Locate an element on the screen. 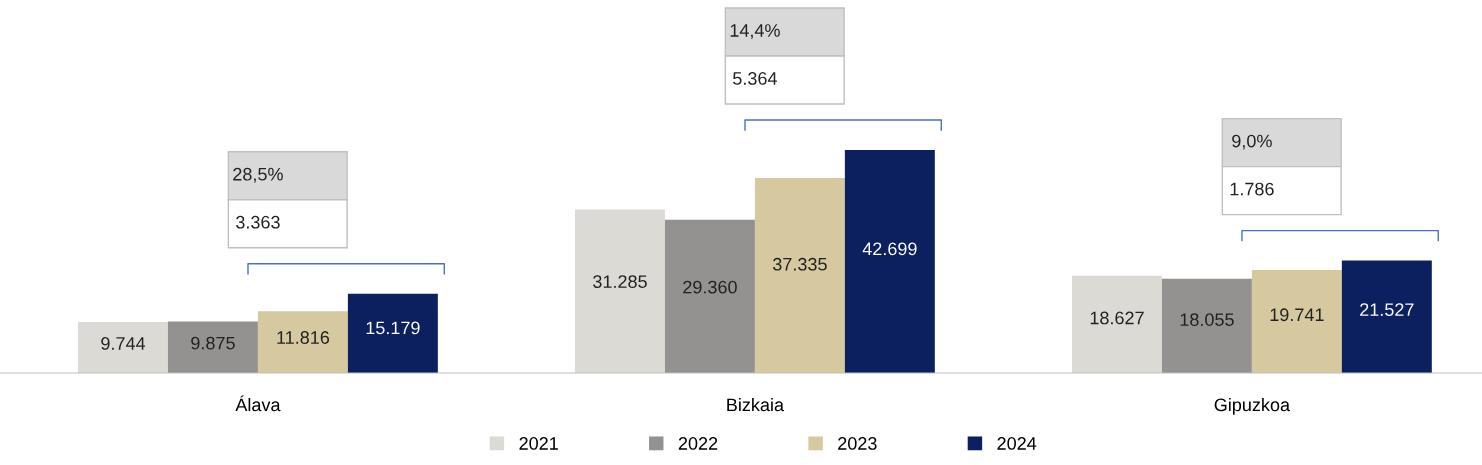  data-label: 42.699 is located at coordinates (889, 249).